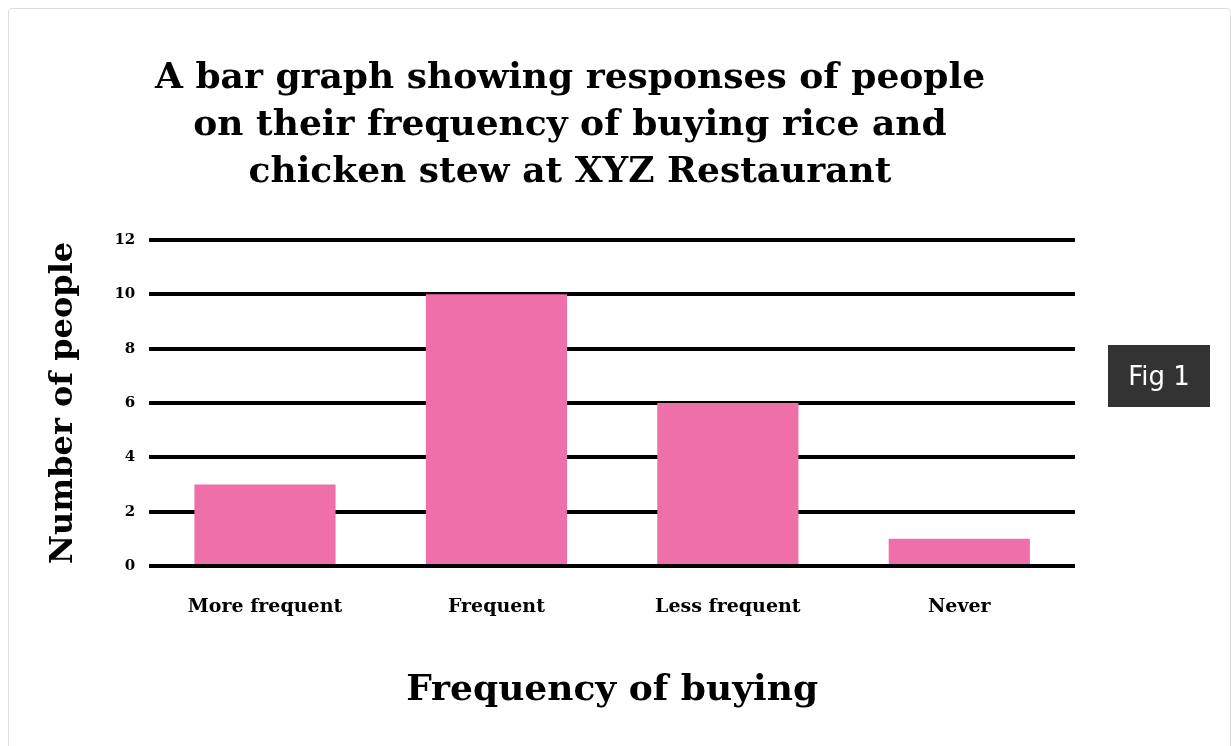 Image resolution: width=1231 pixels, height=746 pixels. I want to click on caption: Fig 1, so click(1159, 376).